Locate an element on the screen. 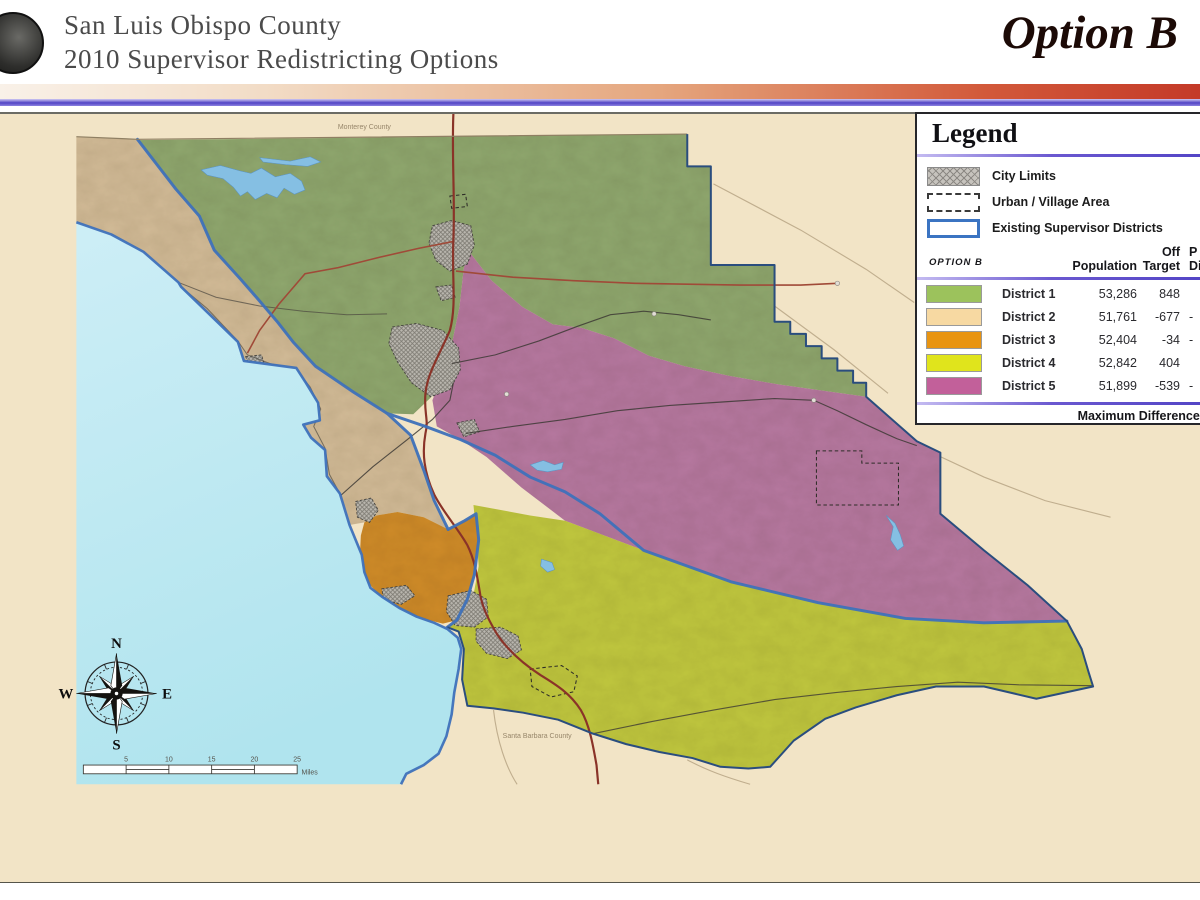  legend-rule-mid is located at coordinates (1058, 278).